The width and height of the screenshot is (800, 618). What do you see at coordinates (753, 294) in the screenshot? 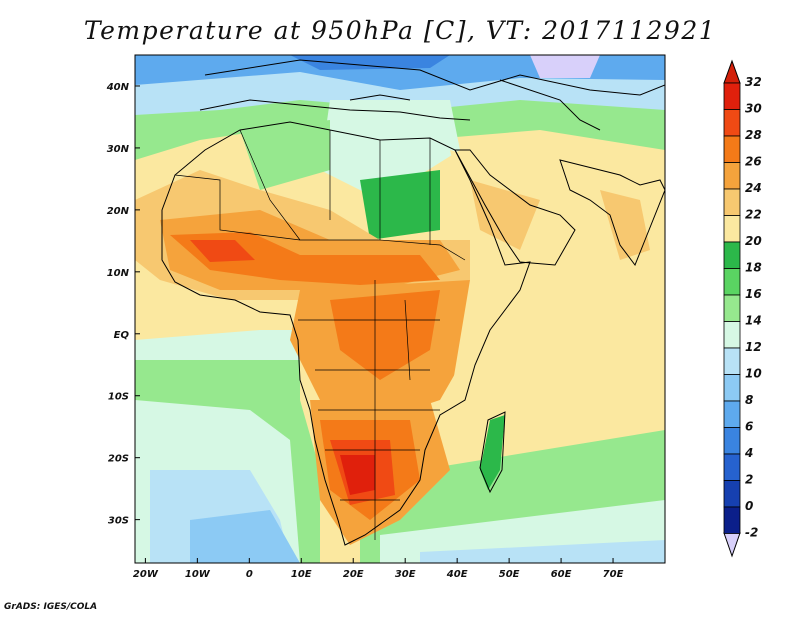
I see `colorbar-label: 16` at bounding box center [753, 294].